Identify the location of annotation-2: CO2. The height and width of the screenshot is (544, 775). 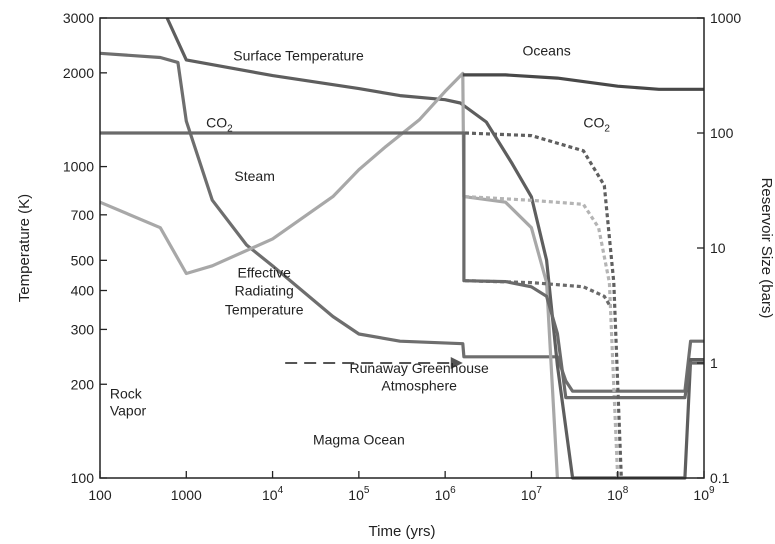
(596, 125).